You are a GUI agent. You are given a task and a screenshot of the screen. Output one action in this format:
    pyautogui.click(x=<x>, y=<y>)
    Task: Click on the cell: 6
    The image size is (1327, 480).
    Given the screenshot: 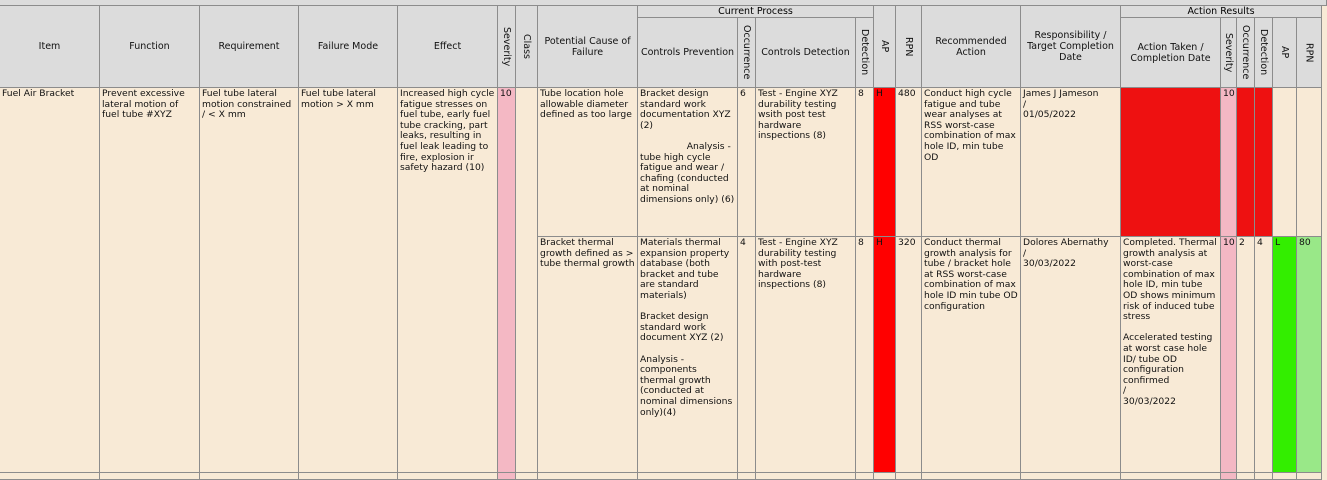 What is the action you would take?
    pyautogui.click(x=747, y=162)
    